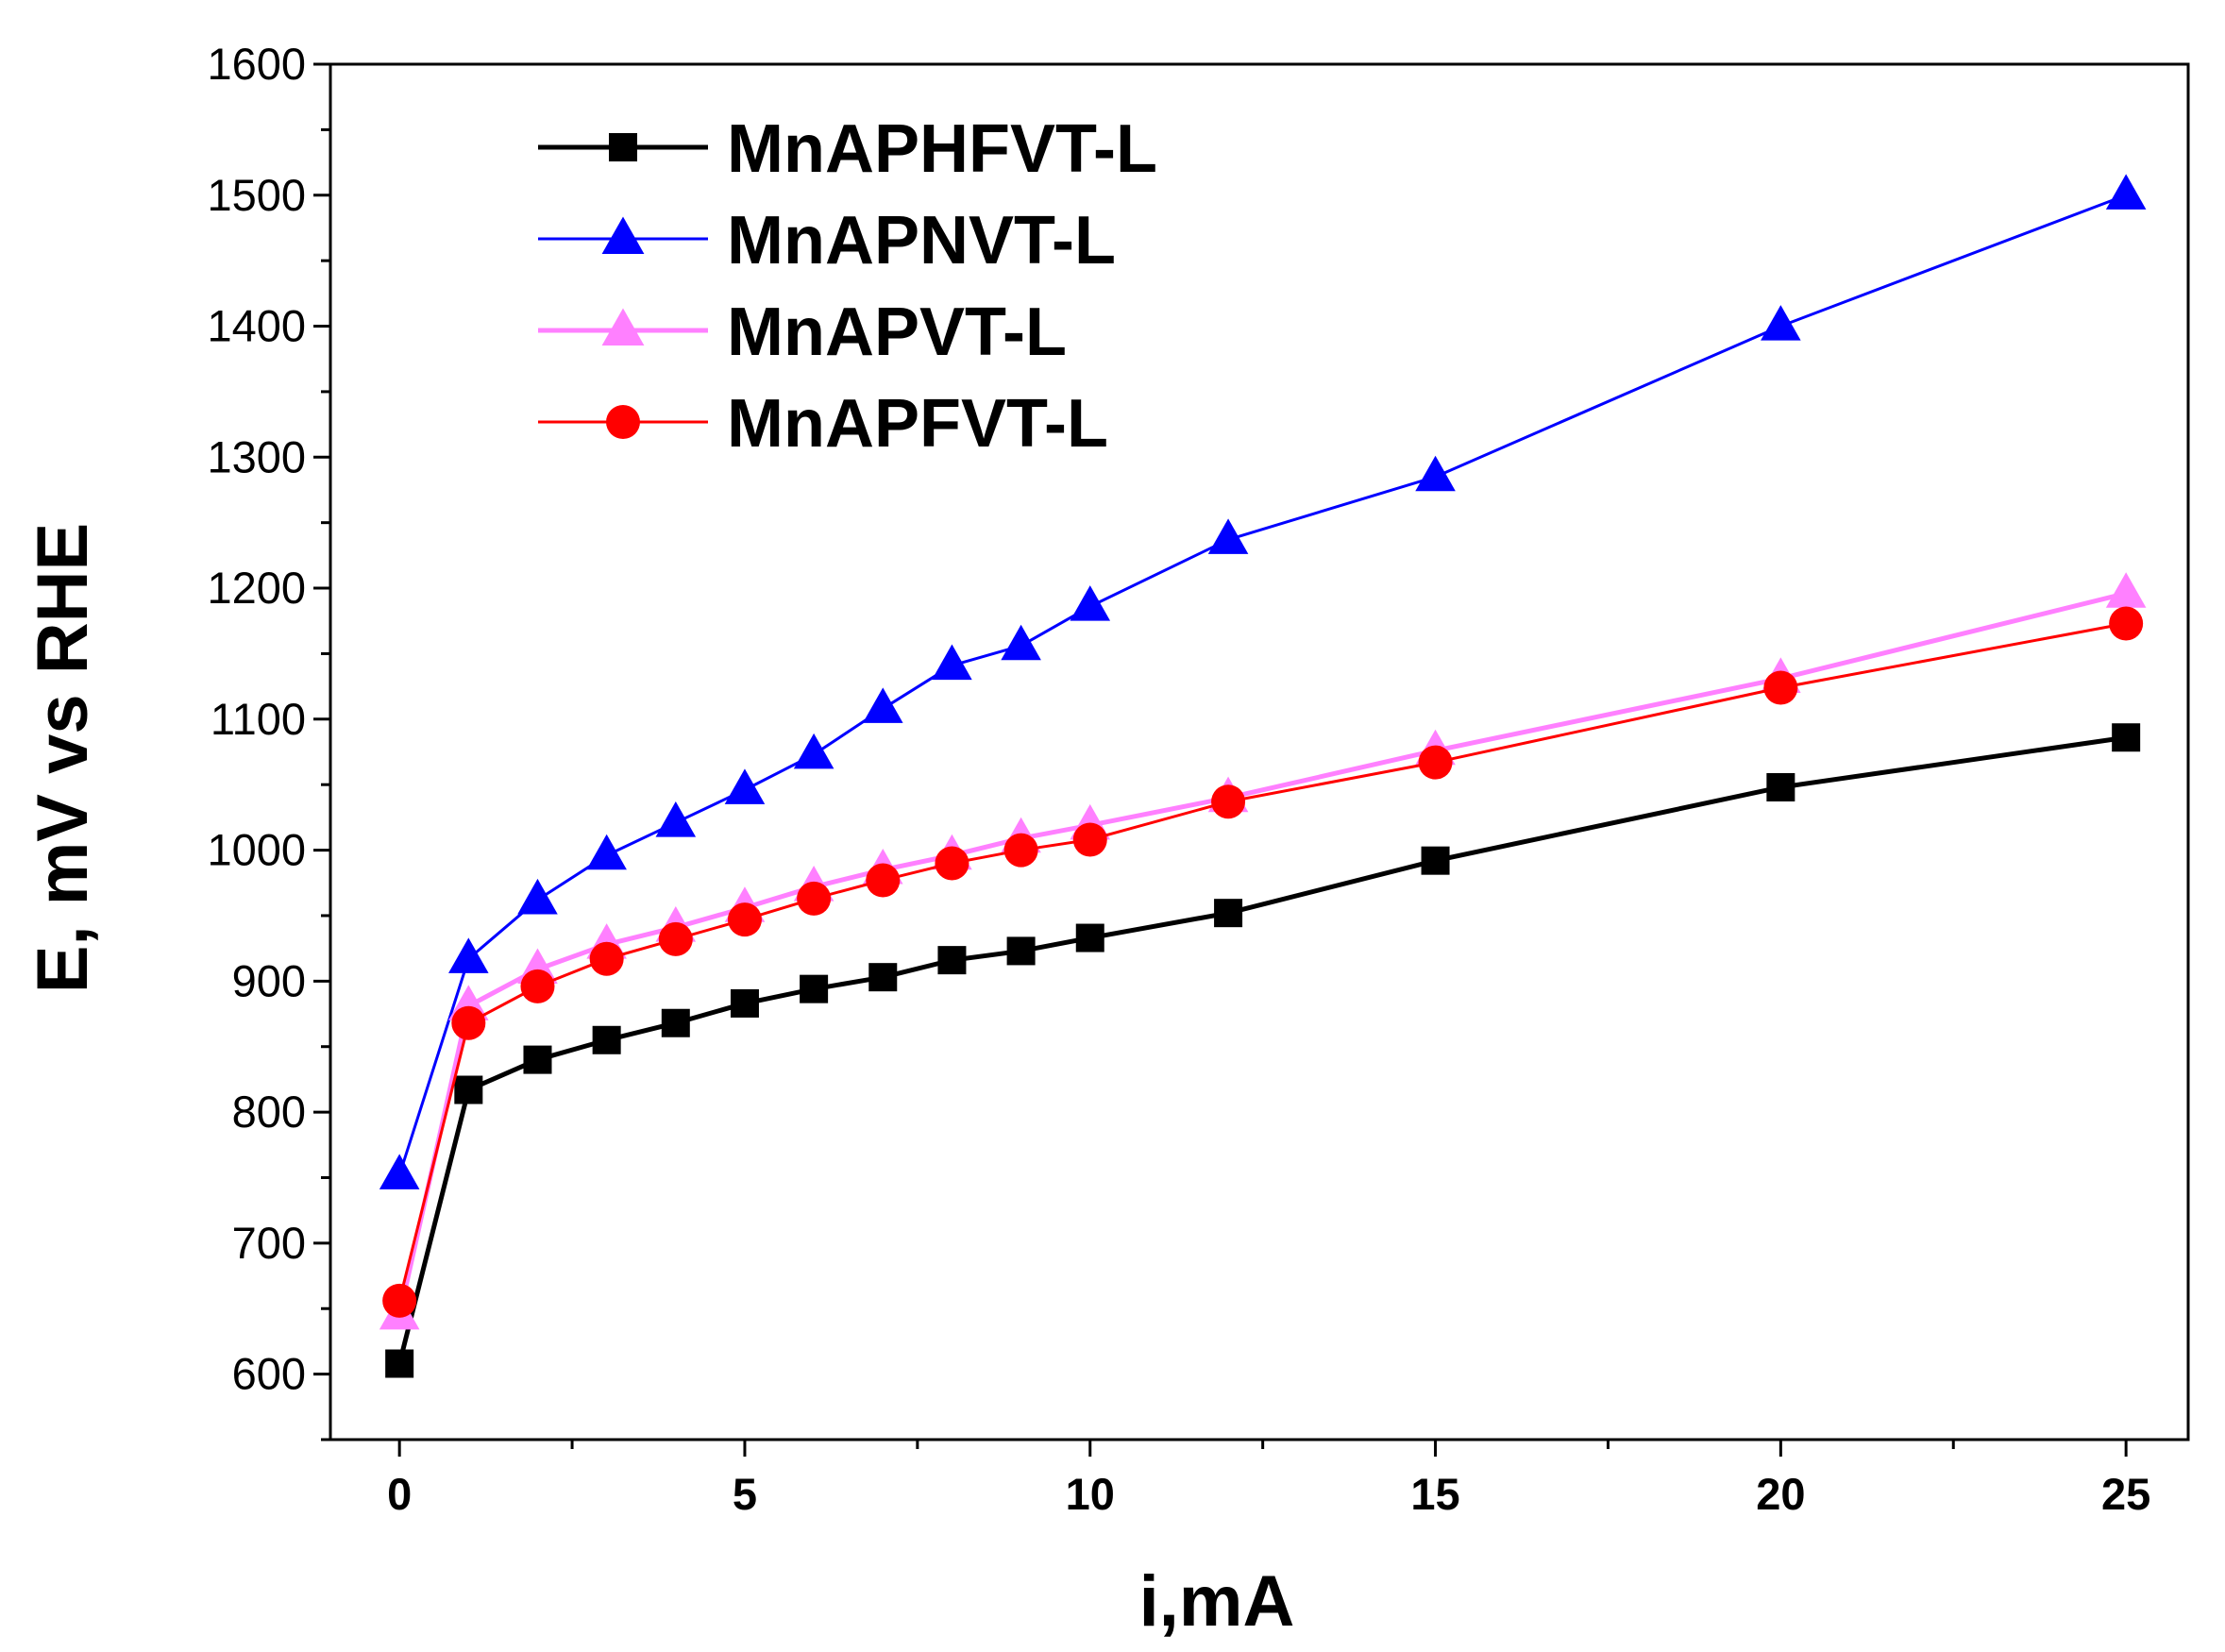  I want to click on legend-item: MnAPNVT-L, so click(827, 240).